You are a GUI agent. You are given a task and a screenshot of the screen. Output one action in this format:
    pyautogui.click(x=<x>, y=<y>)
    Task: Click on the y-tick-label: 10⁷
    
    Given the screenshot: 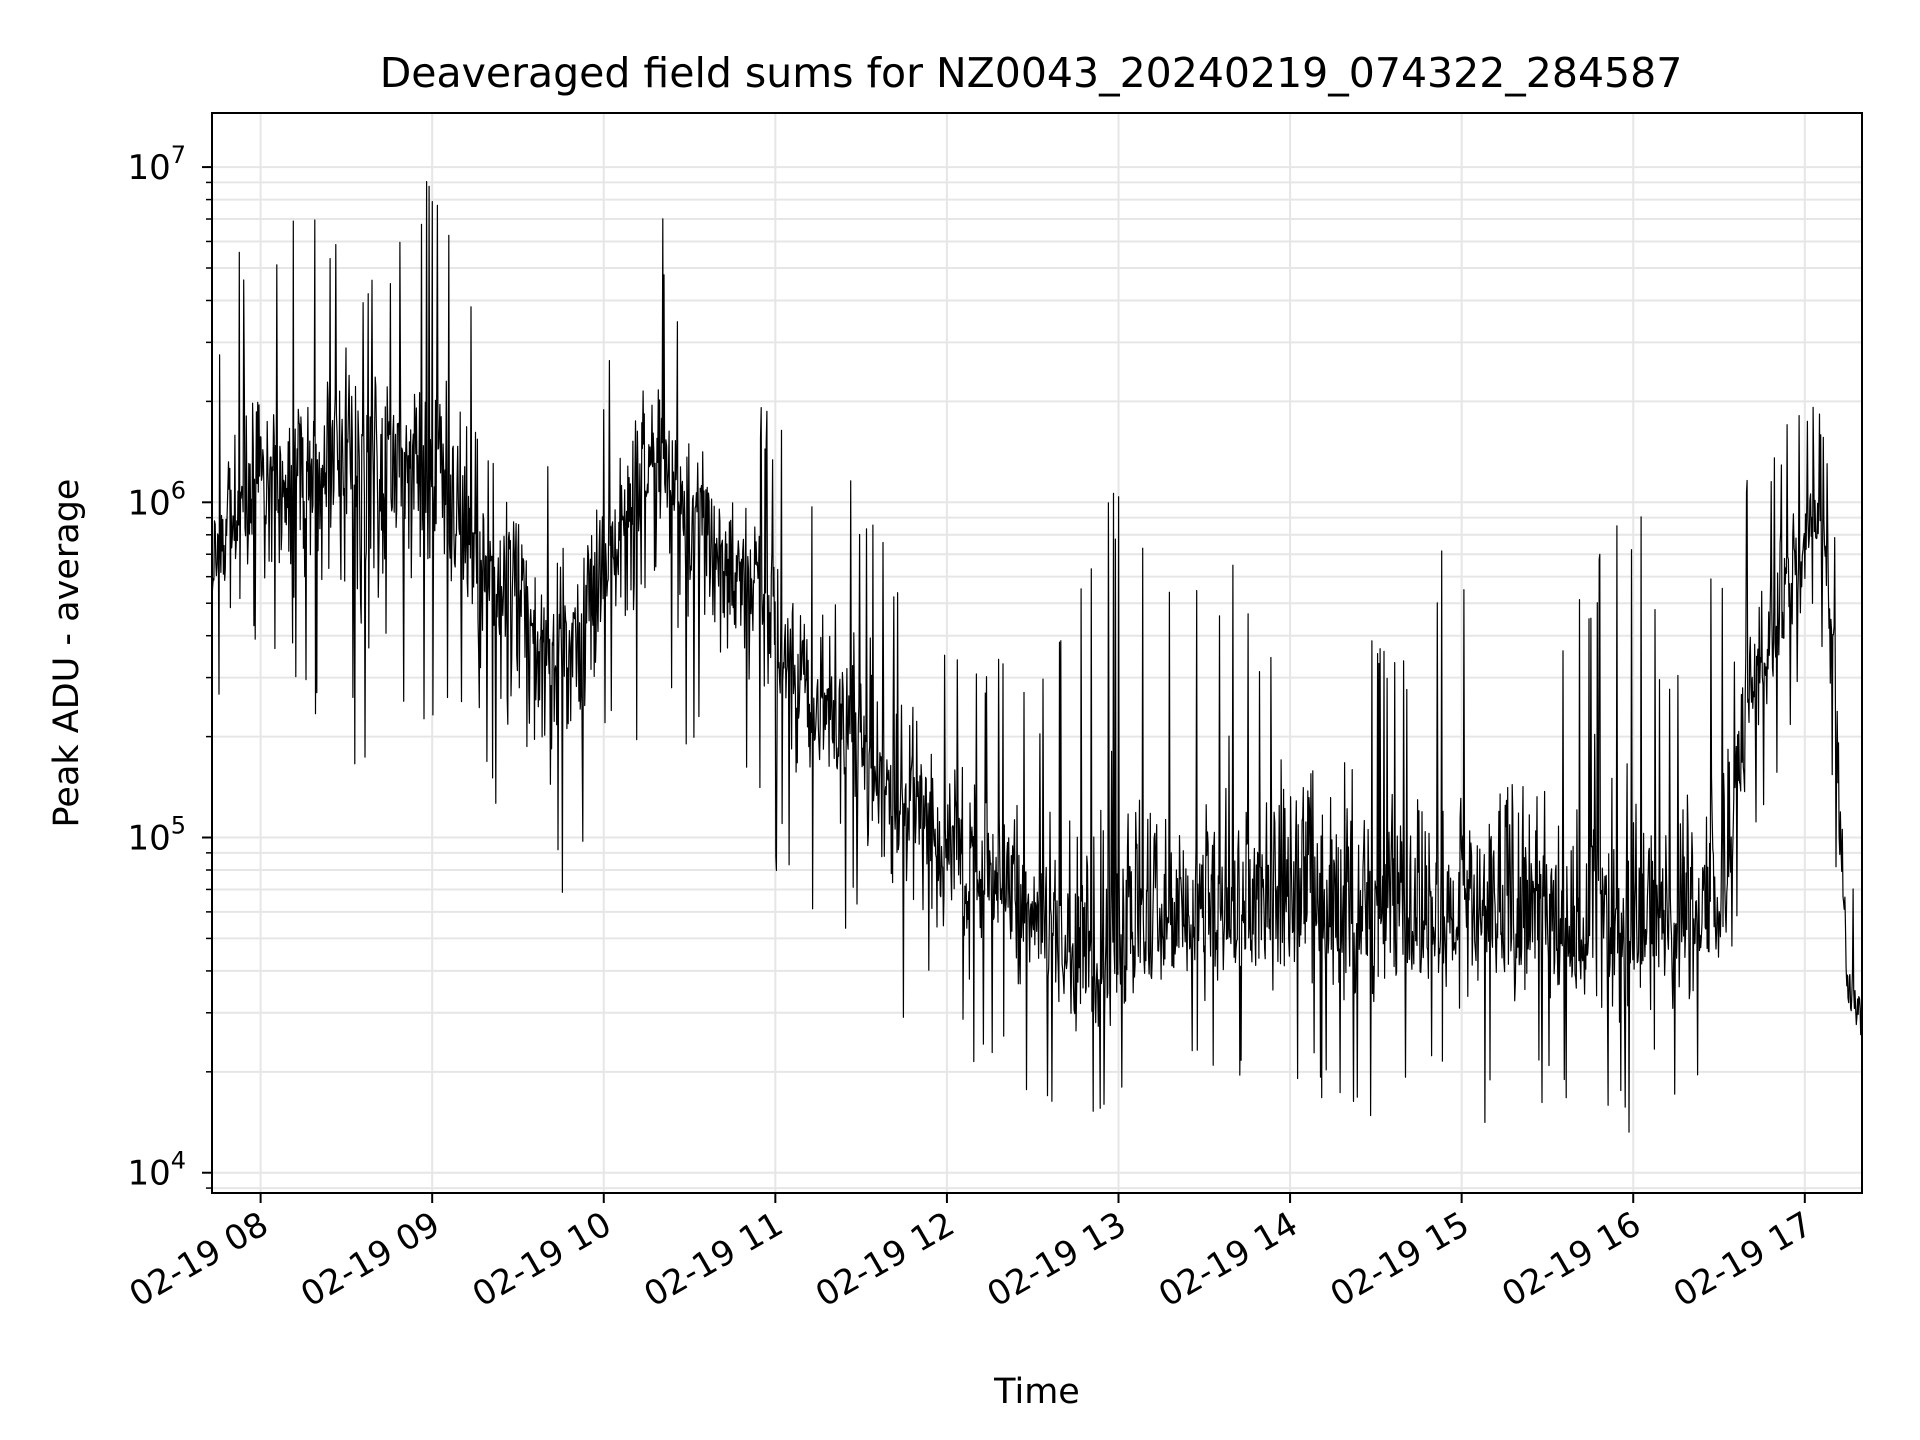 What is the action you would take?
    pyautogui.click(x=156, y=164)
    